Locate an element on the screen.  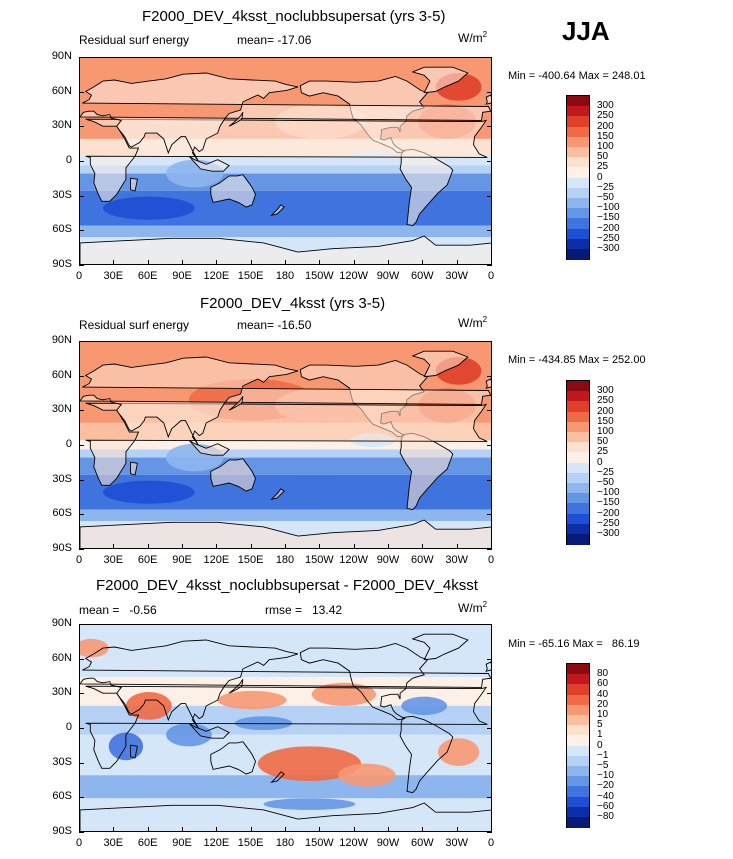
panel-1-variable: Residual surf energy is located at coordinates (134, 40).